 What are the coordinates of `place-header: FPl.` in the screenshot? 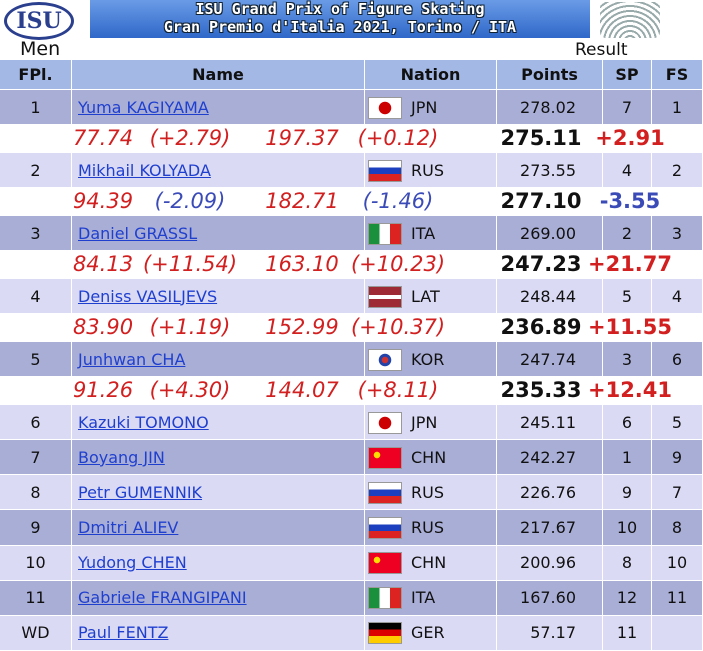 It's located at (36, 75).